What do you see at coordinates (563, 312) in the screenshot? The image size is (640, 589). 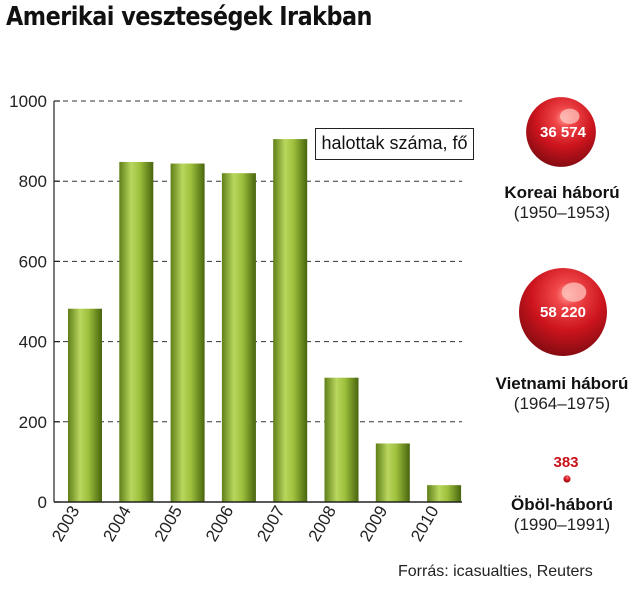 I see `vietnam-value: 58 220` at bounding box center [563, 312].